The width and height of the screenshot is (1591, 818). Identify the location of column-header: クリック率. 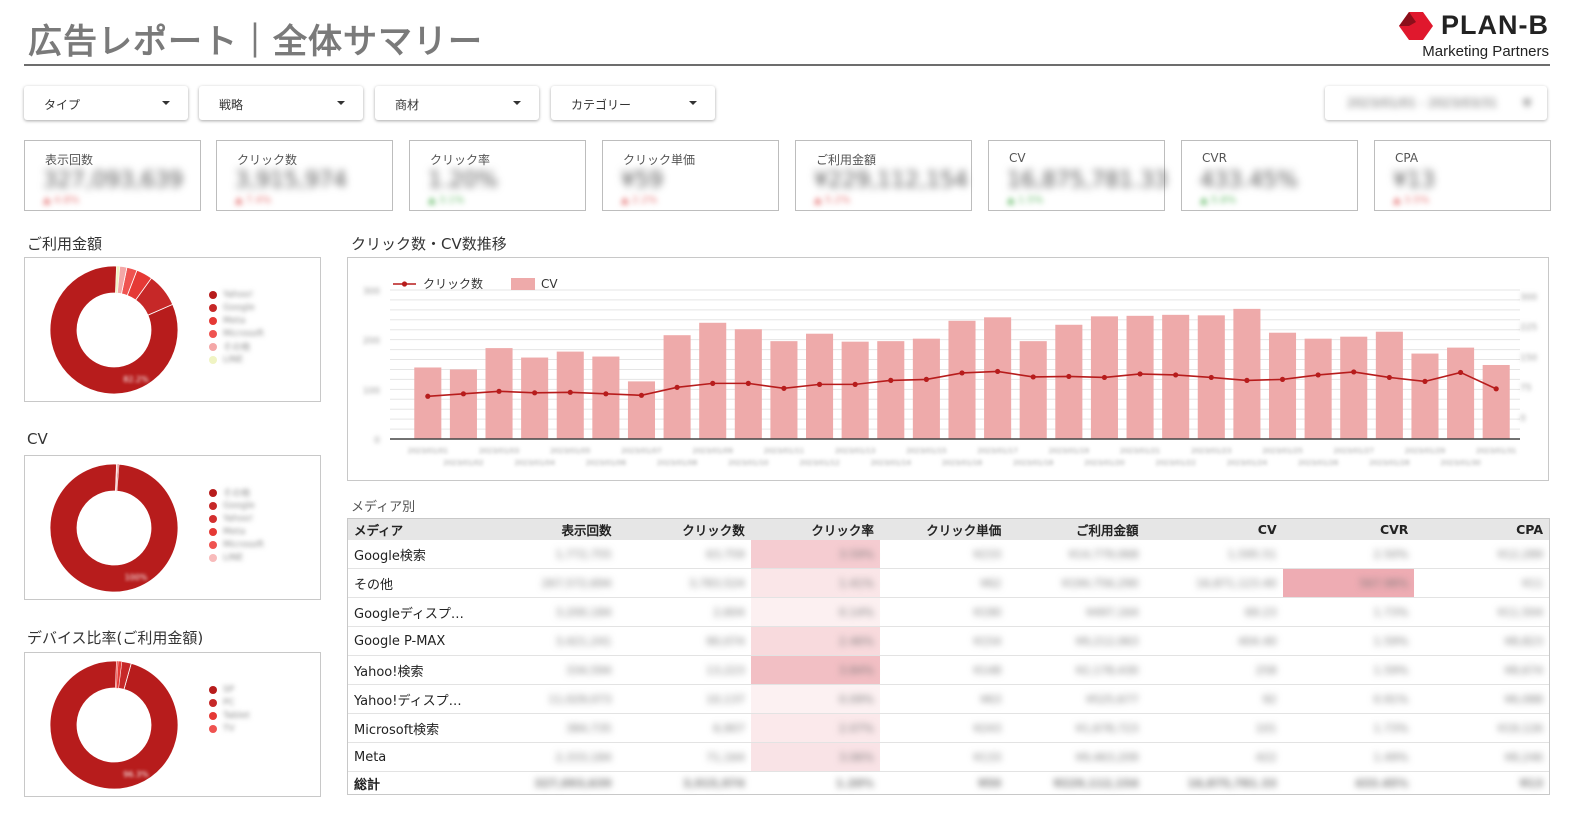
(815, 529).